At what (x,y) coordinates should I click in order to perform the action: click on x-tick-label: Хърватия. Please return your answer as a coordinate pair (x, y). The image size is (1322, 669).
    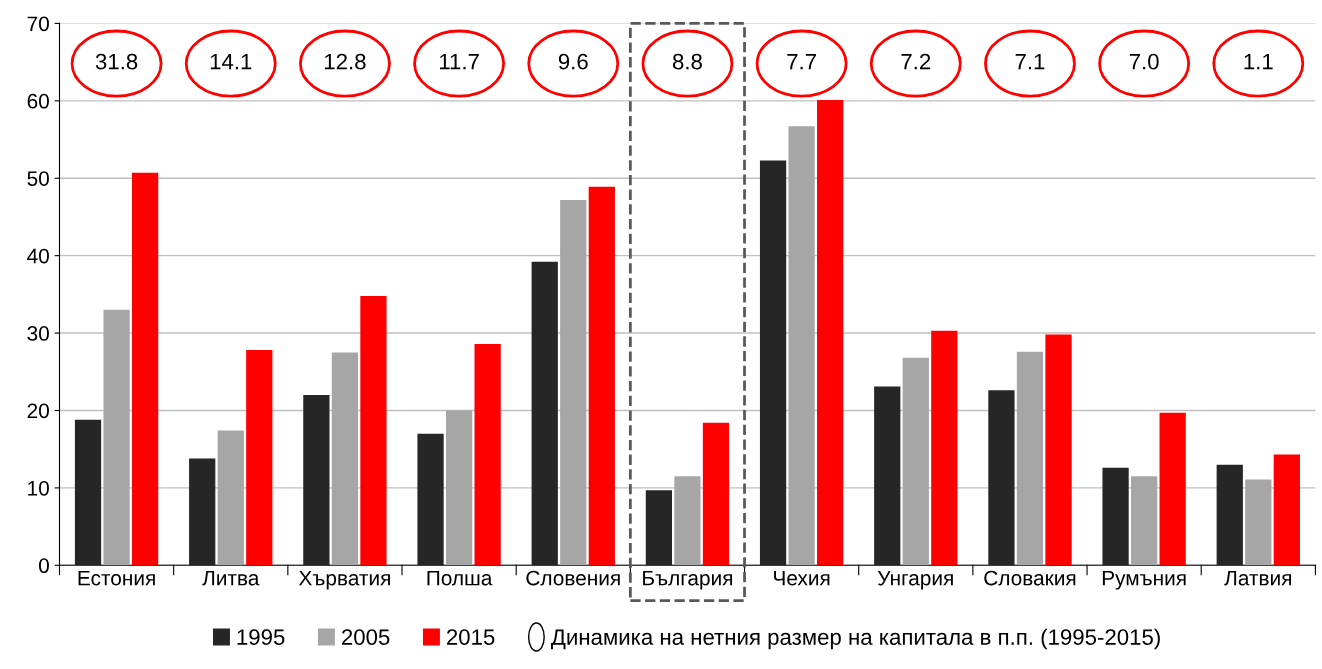
    Looking at the image, I should click on (344, 580).